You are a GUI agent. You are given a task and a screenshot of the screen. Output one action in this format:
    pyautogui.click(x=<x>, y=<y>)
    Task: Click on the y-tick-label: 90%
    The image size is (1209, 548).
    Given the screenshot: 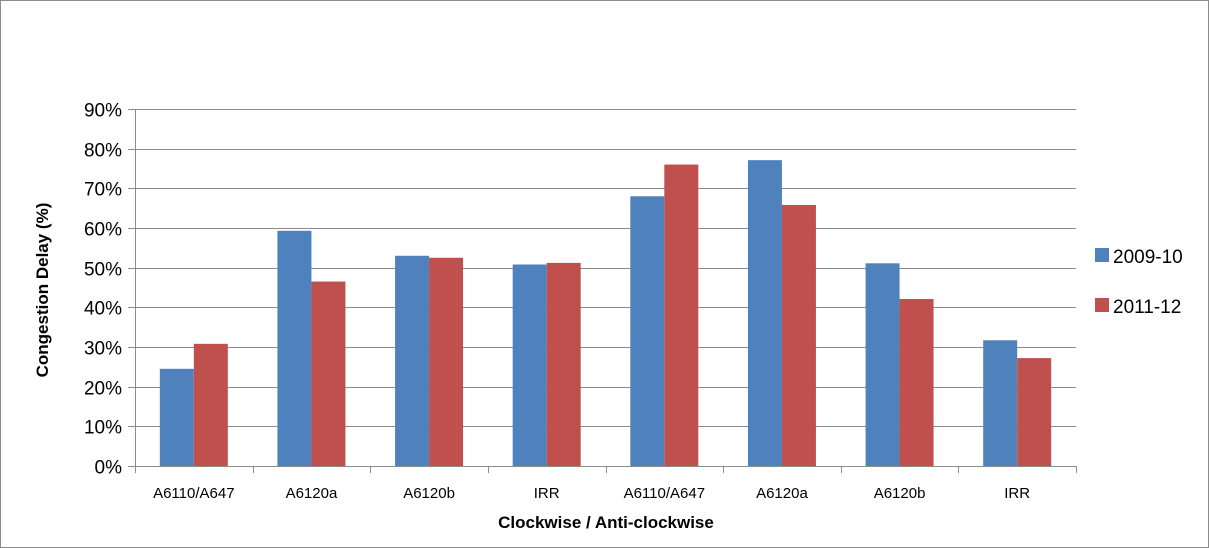 What is the action you would take?
    pyautogui.click(x=103, y=111)
    